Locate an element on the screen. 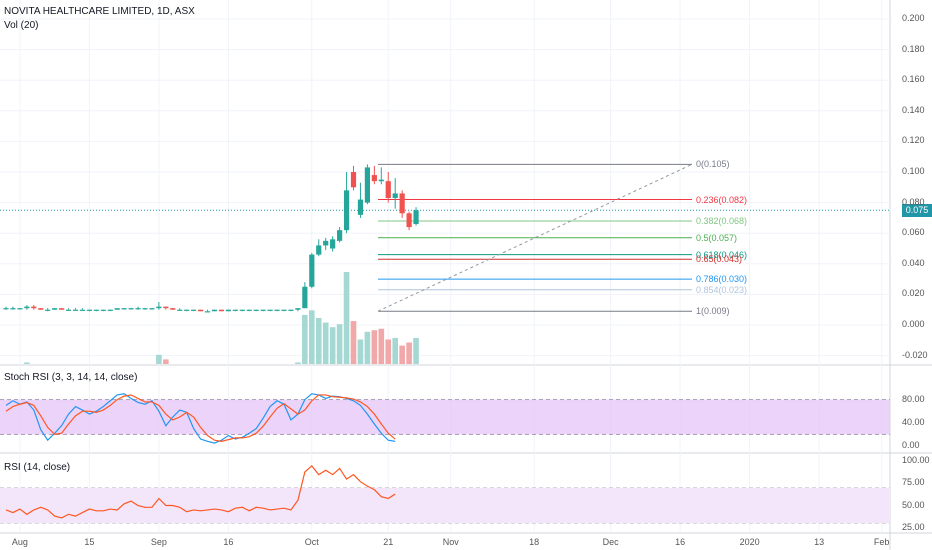 The image size is (932, 550). price-tick-label: 0.120 is located at coordinates (913, 140).